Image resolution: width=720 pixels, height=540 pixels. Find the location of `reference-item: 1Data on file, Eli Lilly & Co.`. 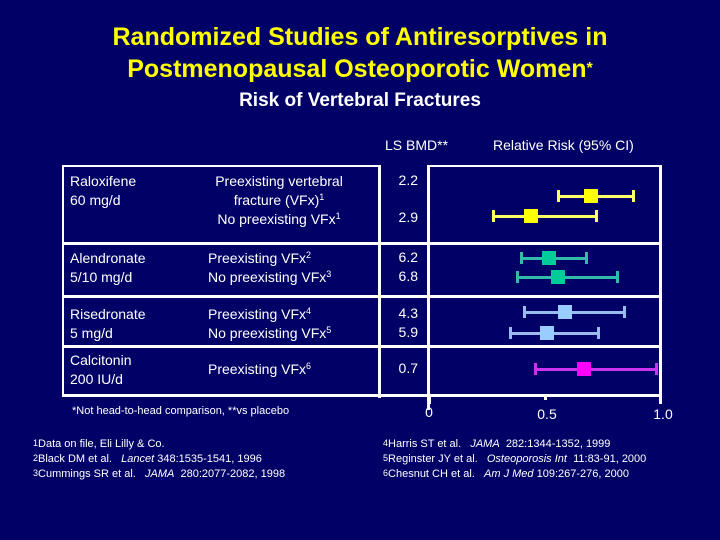

reference-item: 1Data on file, Eli Lilly & Co. is located at coordinates (159, 444).